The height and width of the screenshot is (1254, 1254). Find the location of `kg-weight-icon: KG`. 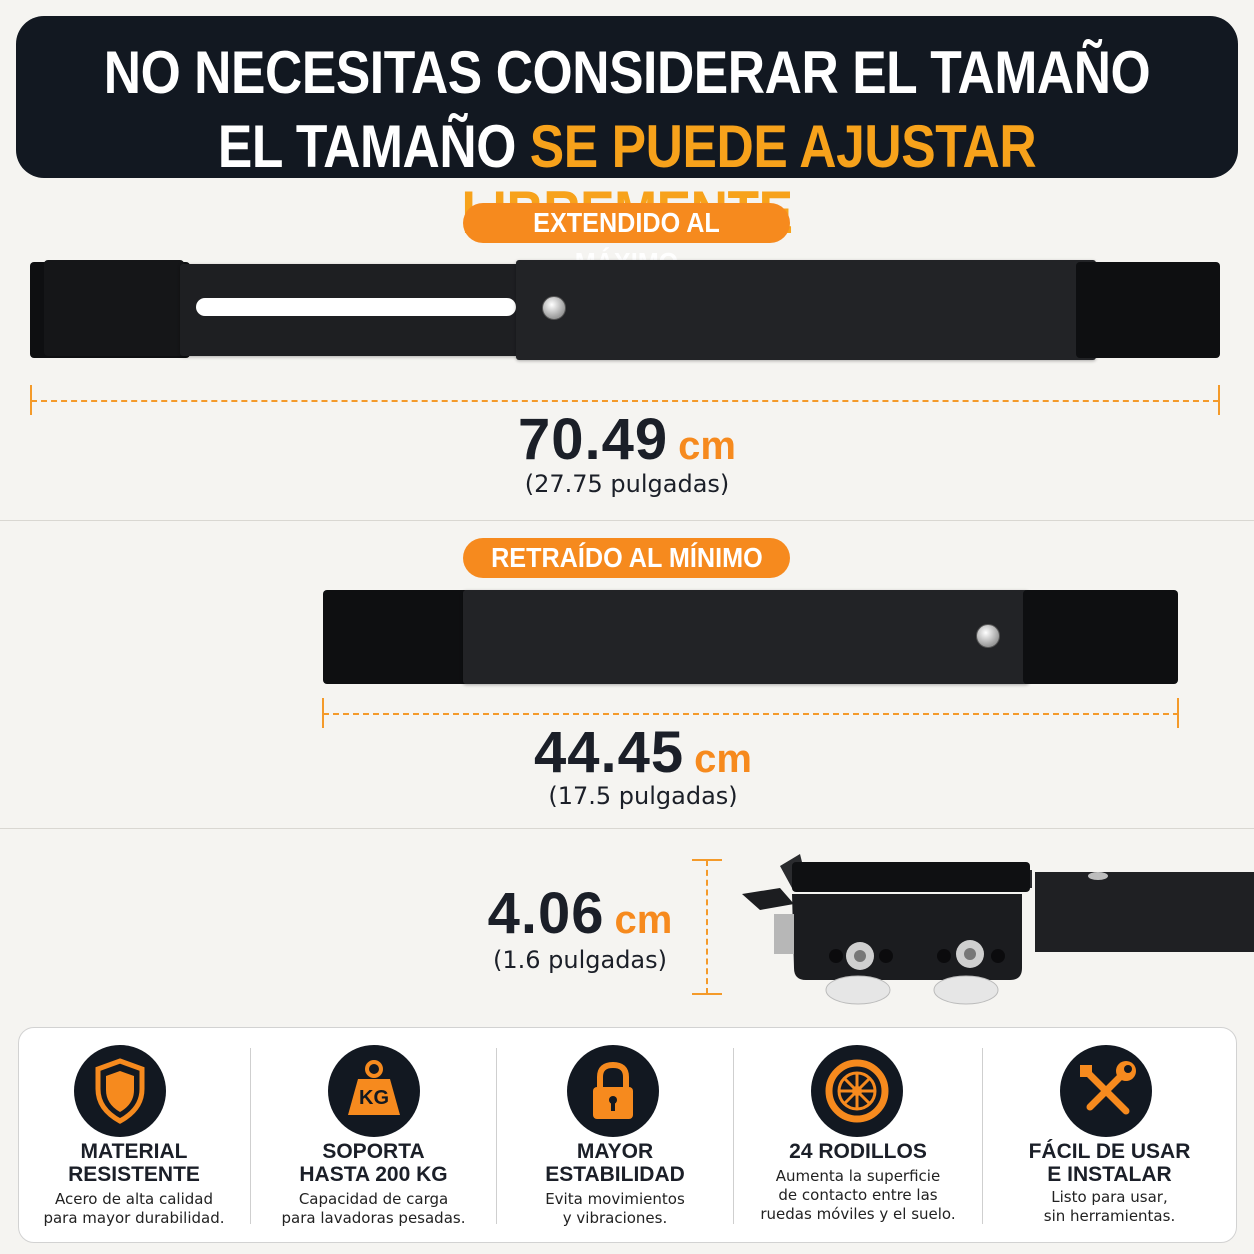

kg-weight-icon: KG is located at coordinates (374, 1091).